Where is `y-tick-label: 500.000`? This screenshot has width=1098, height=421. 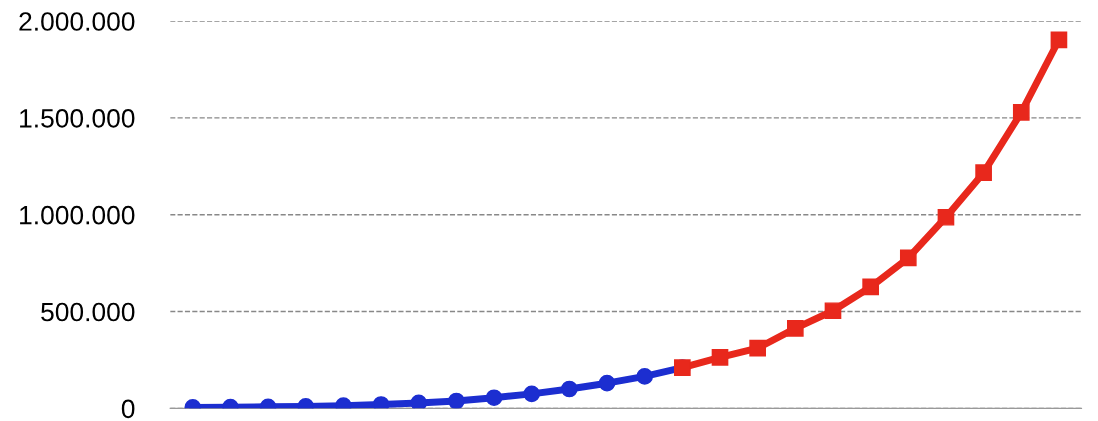
y-tick-label: 500.000 is located at coordinates (88, 312).